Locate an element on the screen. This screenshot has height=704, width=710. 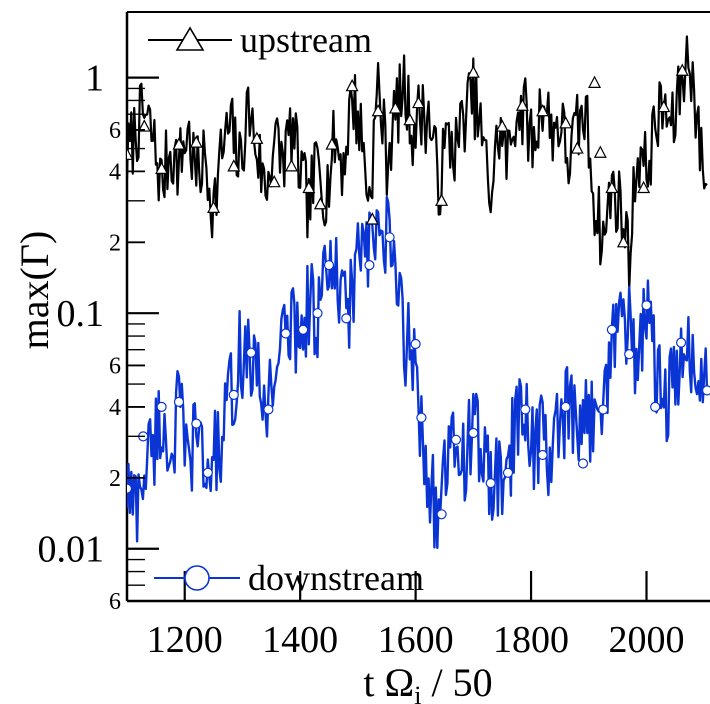
x-axis-label-subscript: i is located at coordinates (417, 692).